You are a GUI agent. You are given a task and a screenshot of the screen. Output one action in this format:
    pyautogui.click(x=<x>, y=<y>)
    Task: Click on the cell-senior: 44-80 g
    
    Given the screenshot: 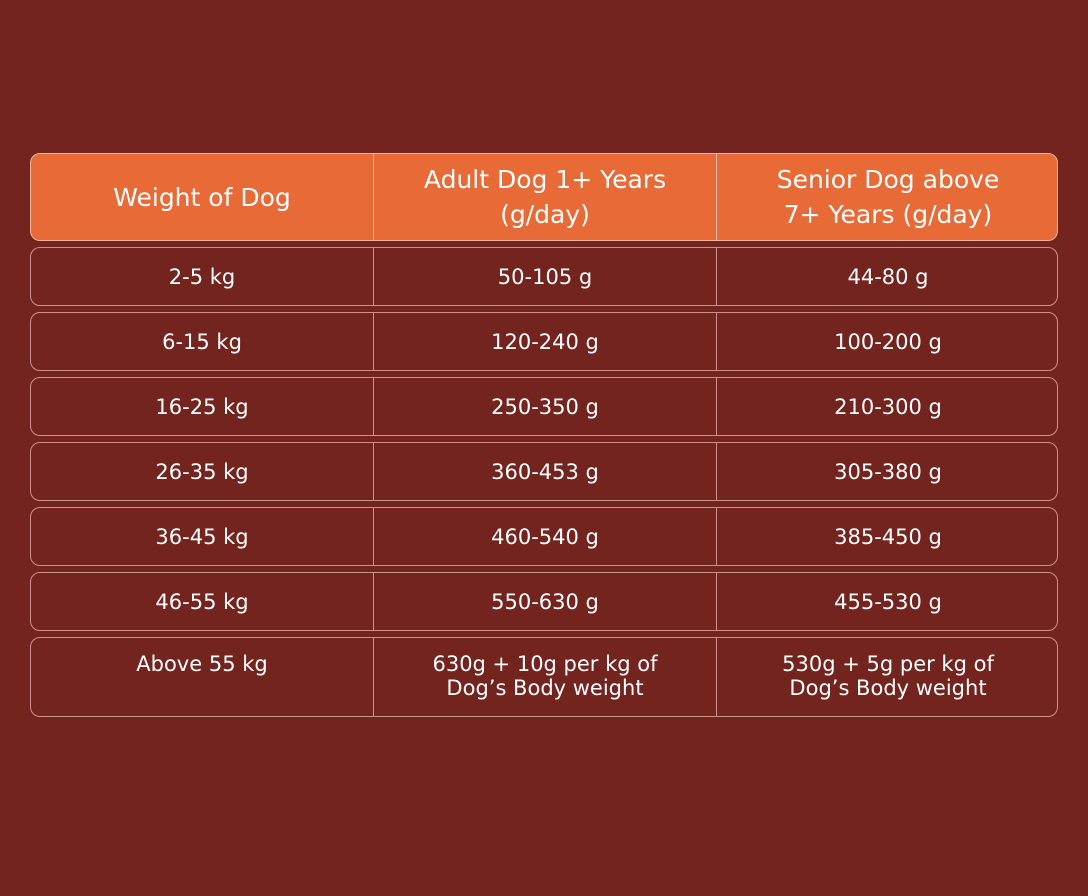 What is the action you would take?
    pyautogui.click(x=887, y=276)
    